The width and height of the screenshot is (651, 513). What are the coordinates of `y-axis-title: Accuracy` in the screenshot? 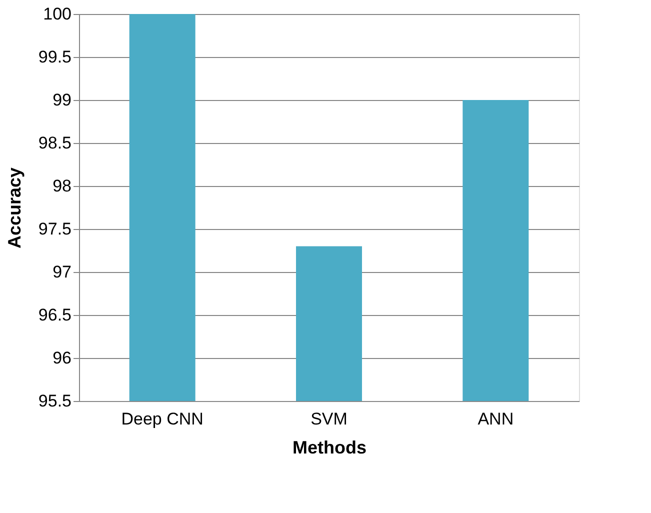 It's located at (14, 208).